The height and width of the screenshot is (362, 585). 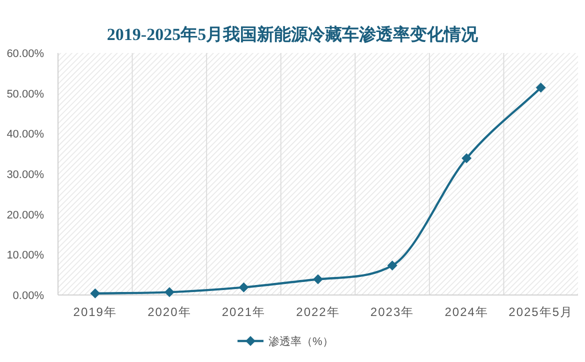 What do you see at coordinates (244, 312) in the screenshot?
I see `x-tick-label: 2021年` at bounding box center [244, 312].